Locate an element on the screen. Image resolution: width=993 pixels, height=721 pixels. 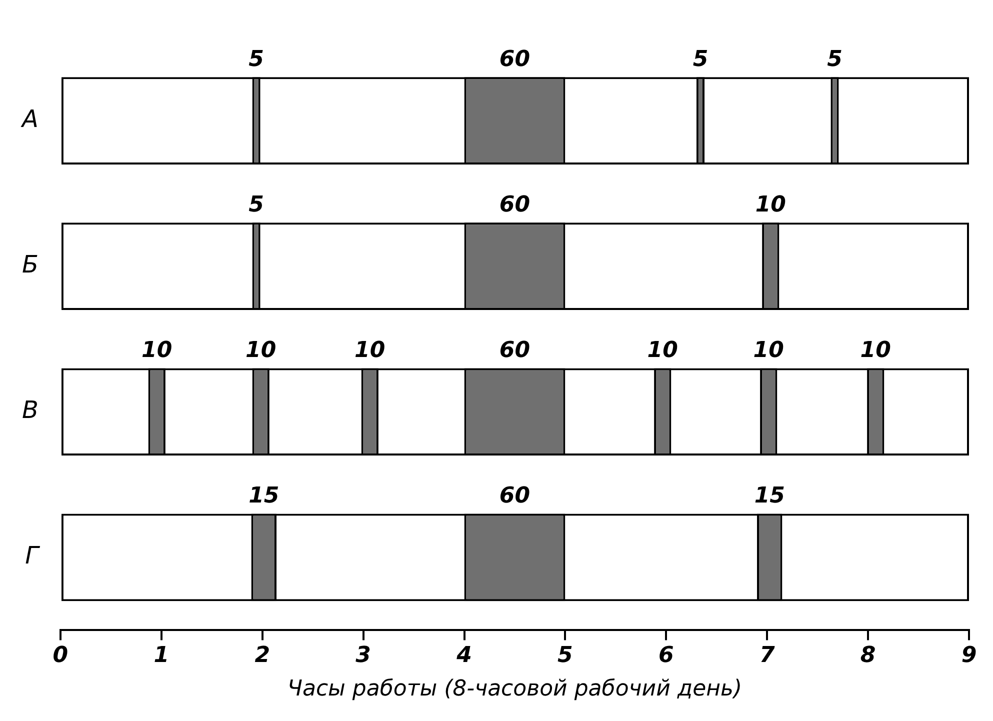
y-tick-label: В is located at coordinates (30, 410).